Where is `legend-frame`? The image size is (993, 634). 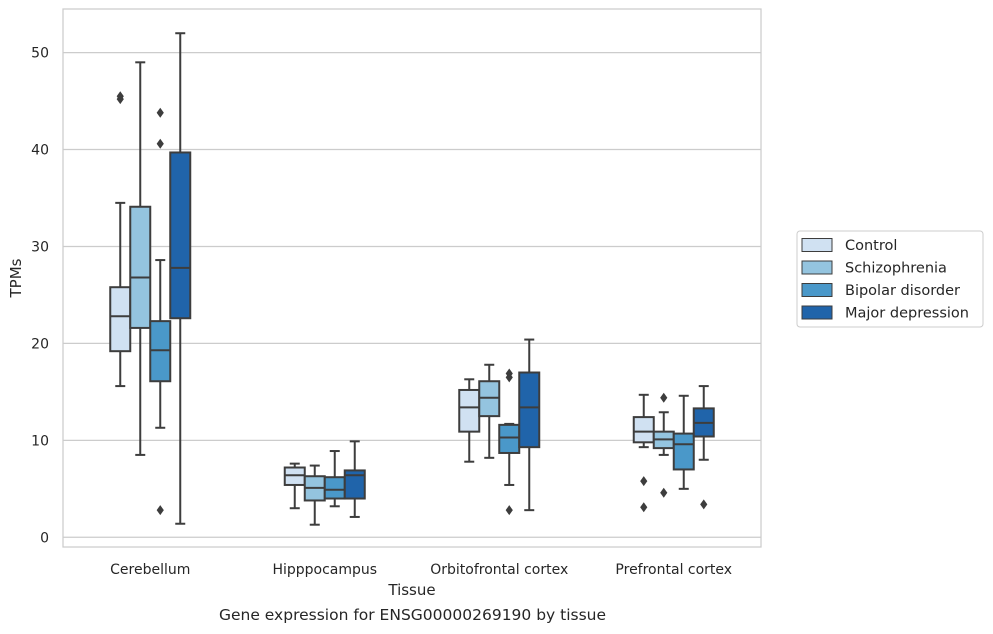 legend-frame is located at coordinates (890, 279).